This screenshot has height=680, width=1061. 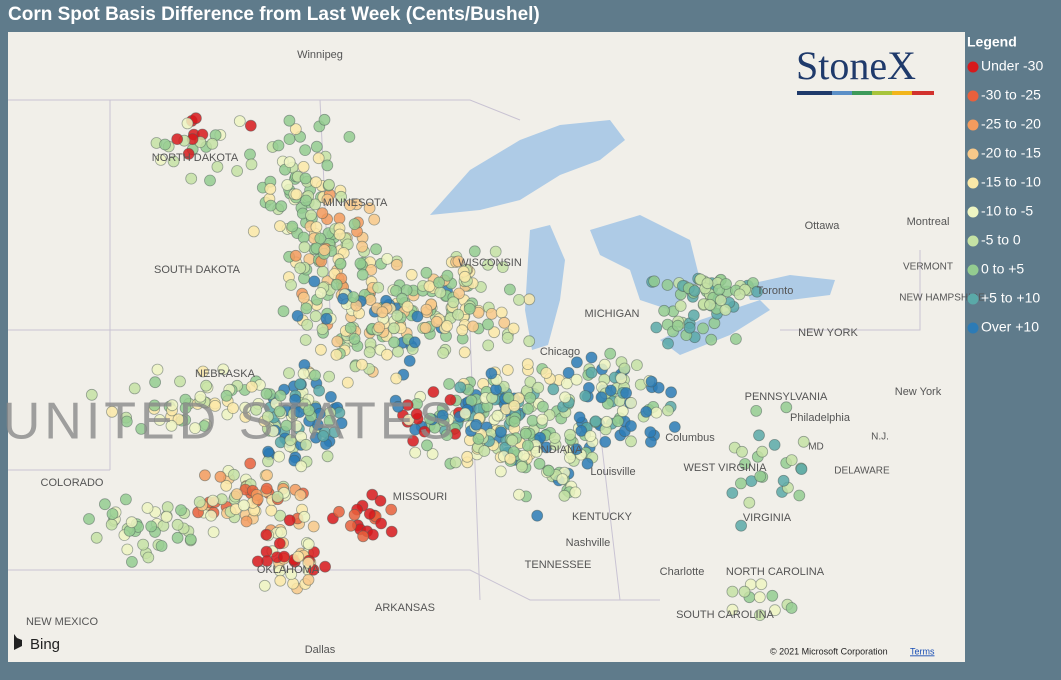 What do you see at coordinates (725, 615) in the screenshot?
I see `place-label: SOUTH CAROLINA` at bounding box center [725, 615].